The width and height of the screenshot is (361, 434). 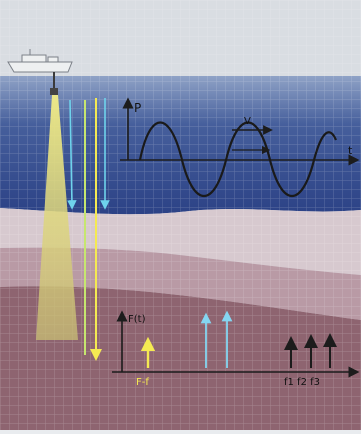 I want to click on spectrum-graph: F(t) F-f f1 f2 f3, so click(x=236, y=349).